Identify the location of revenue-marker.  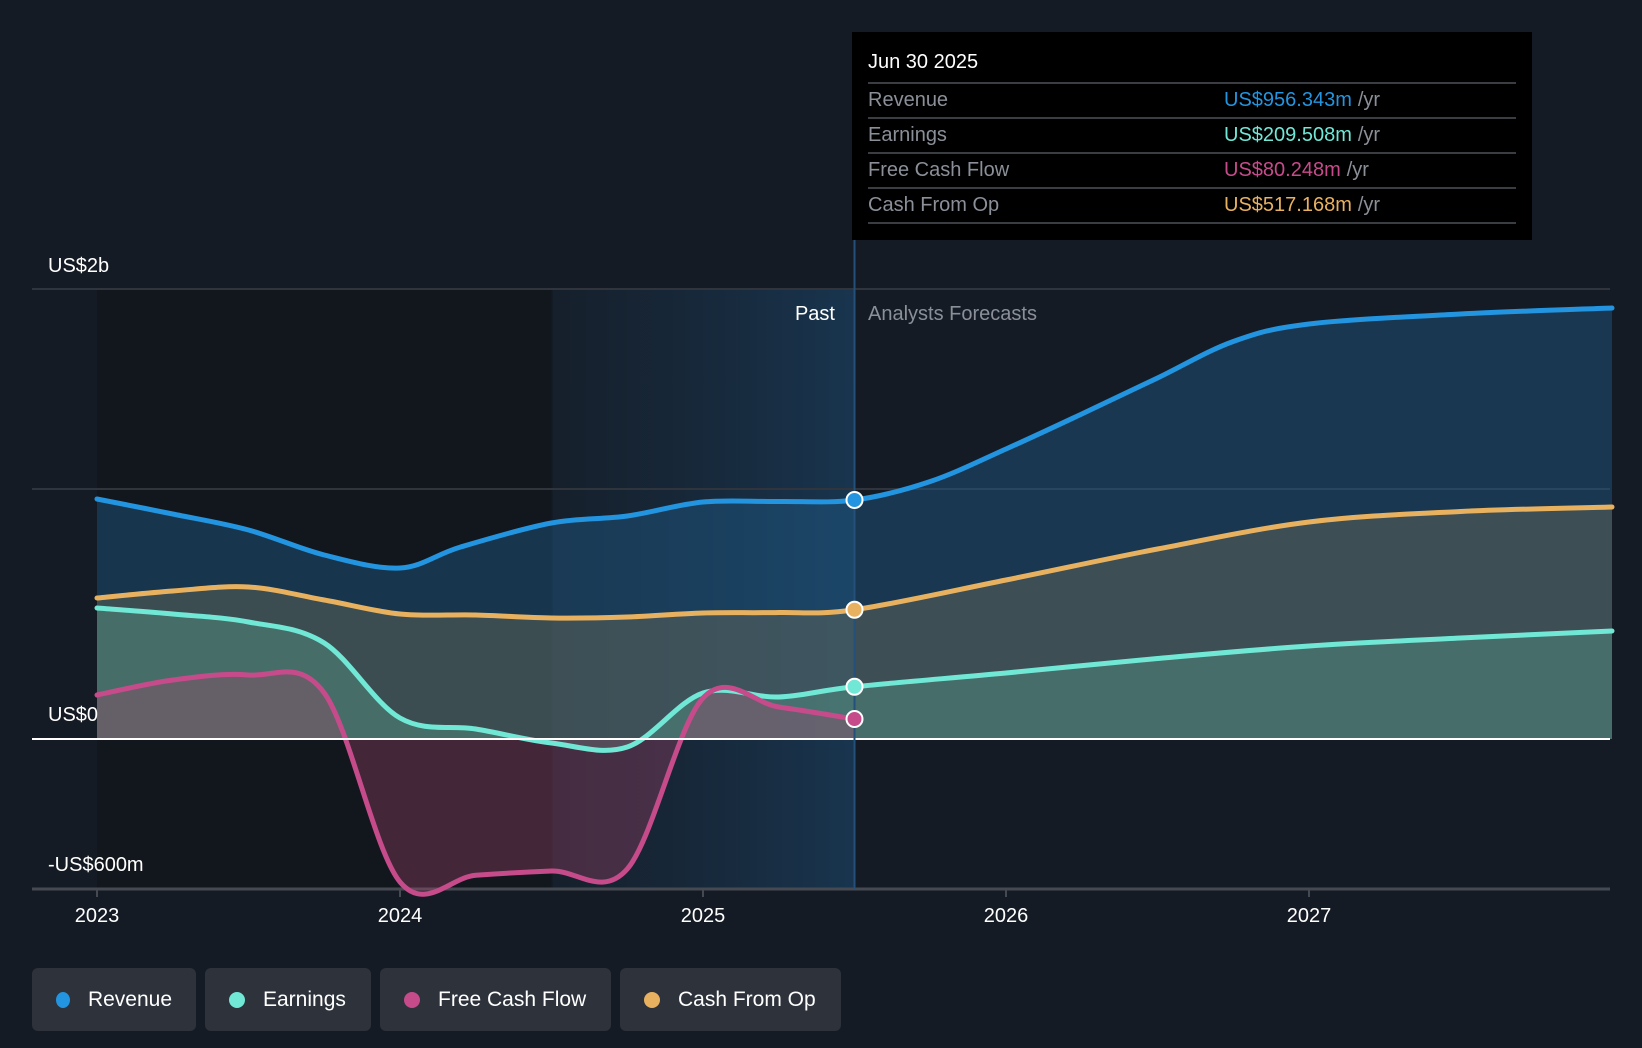
(854, 500).